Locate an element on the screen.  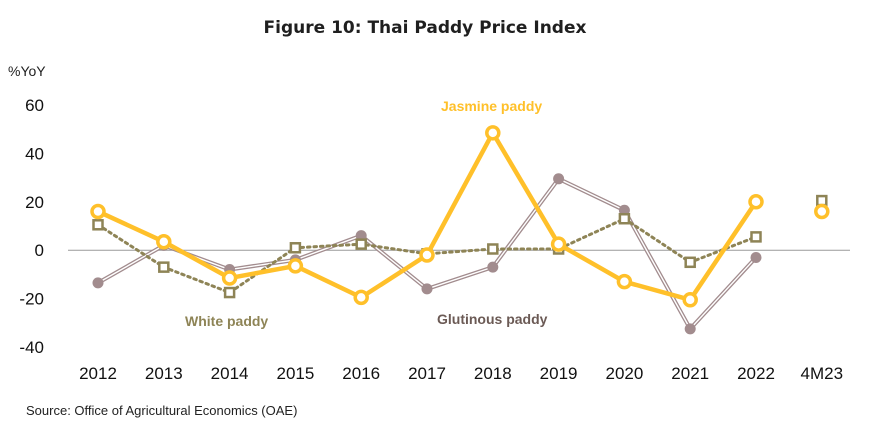
x-tick-label: 2021 is located at coordinates (690, 373).